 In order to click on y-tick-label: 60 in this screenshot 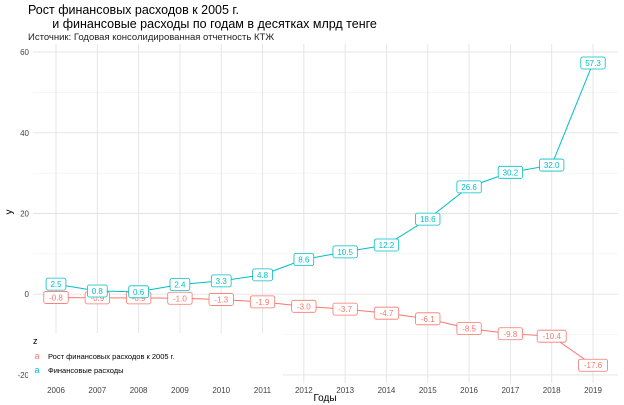, I will do `click(24, 52)`.